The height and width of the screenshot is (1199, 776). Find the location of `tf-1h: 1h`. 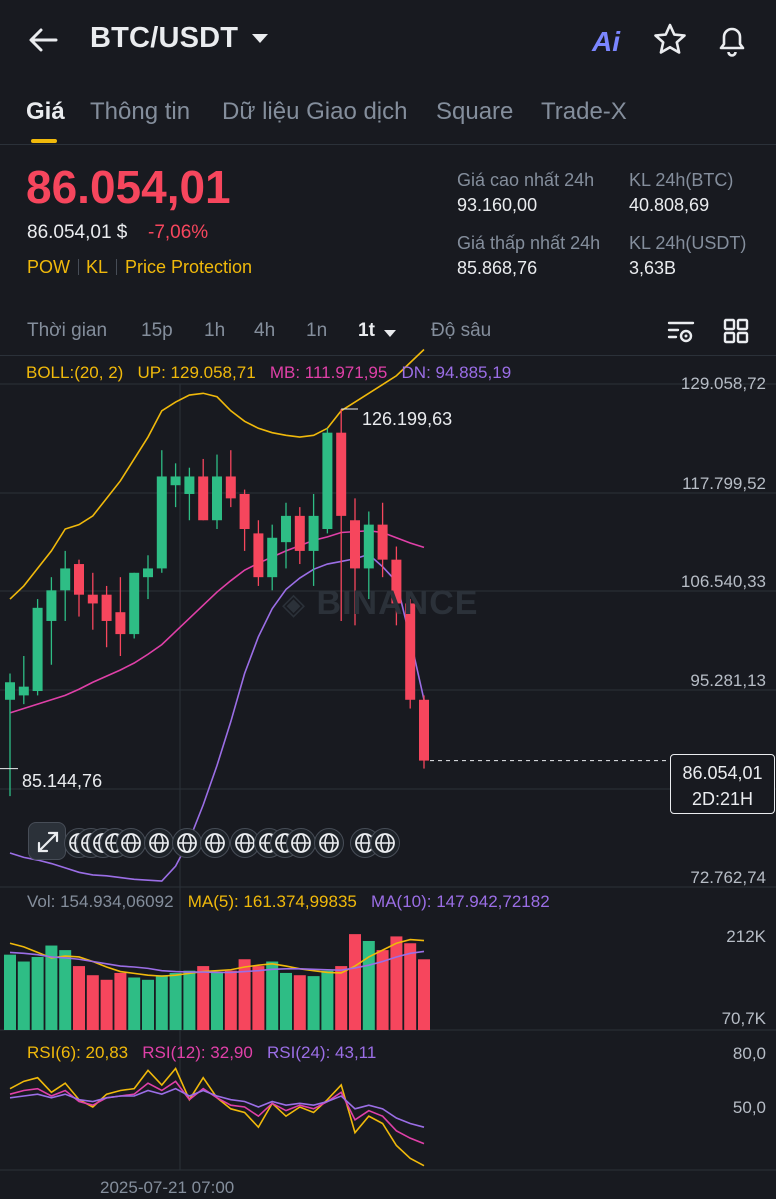

tf-1h: 1h is located at coordinates (215, 330).